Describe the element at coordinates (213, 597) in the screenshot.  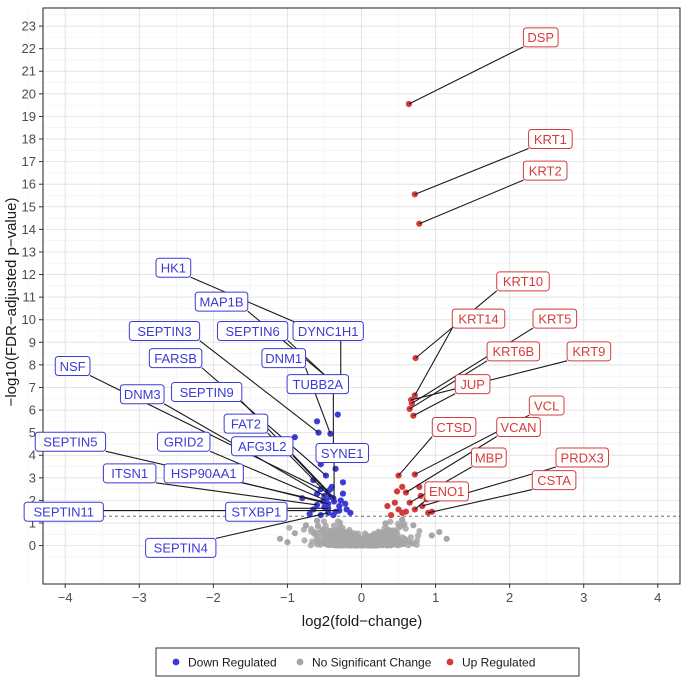
I see `x-tick-label: −2` at that location.